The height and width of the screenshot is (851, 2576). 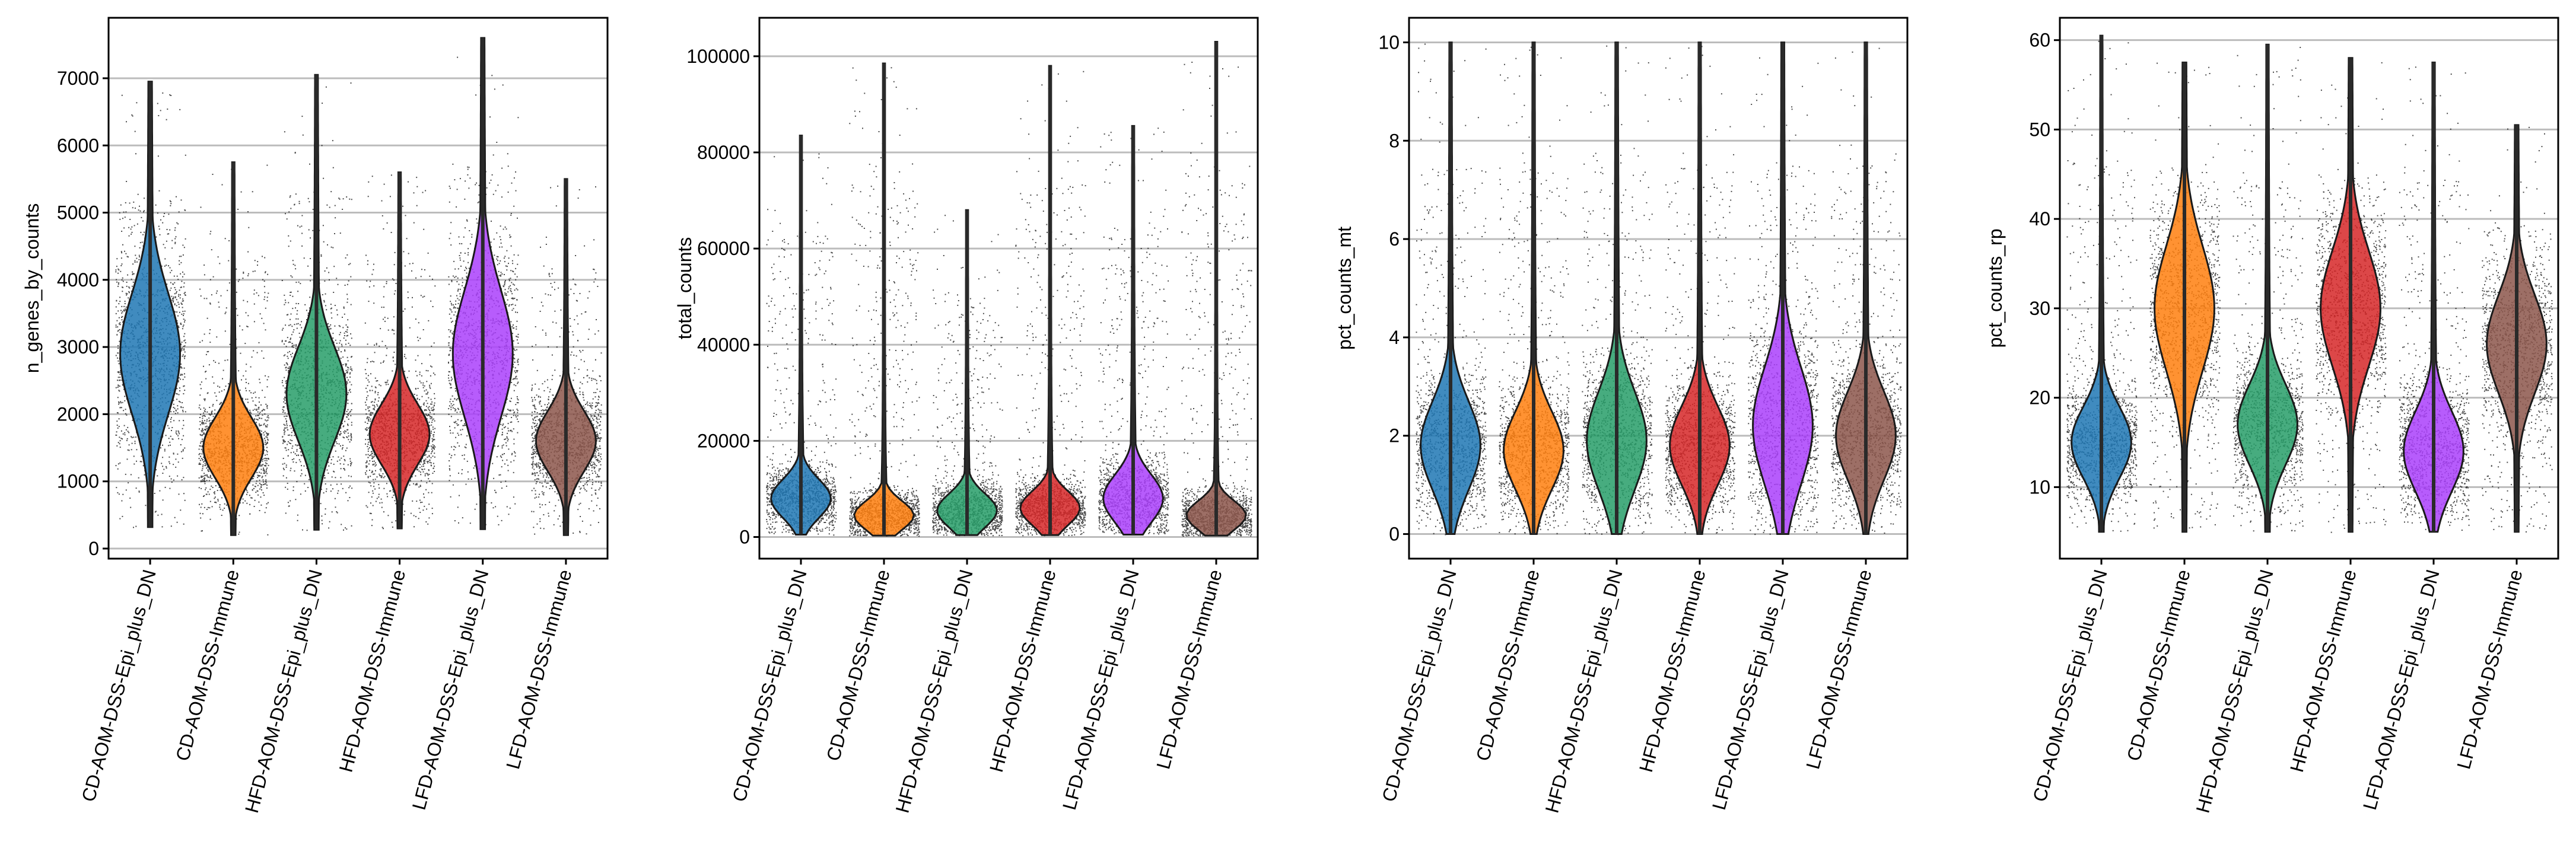 I want to click on y-tick-label: 4000, so click(x=78, y=280).